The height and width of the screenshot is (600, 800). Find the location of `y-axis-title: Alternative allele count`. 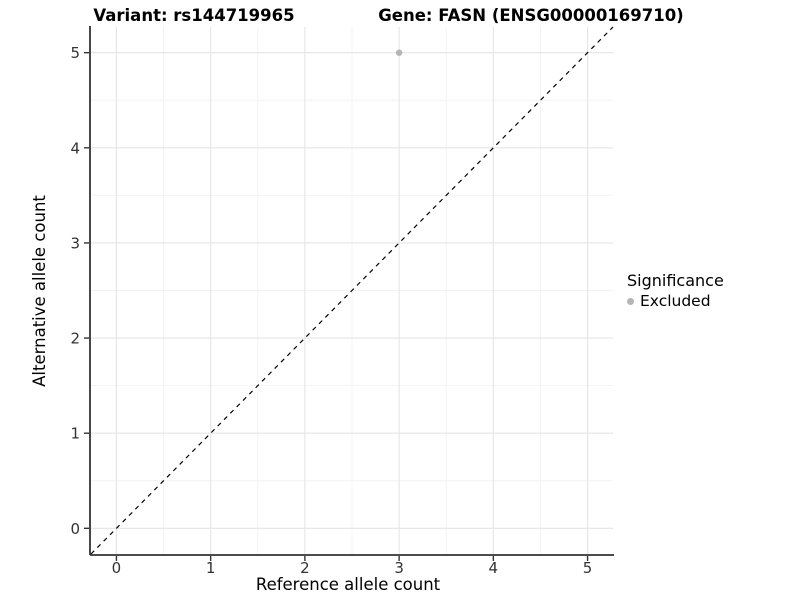

y-axis-title: Alternative allele count is located at coordinates (39, 291).